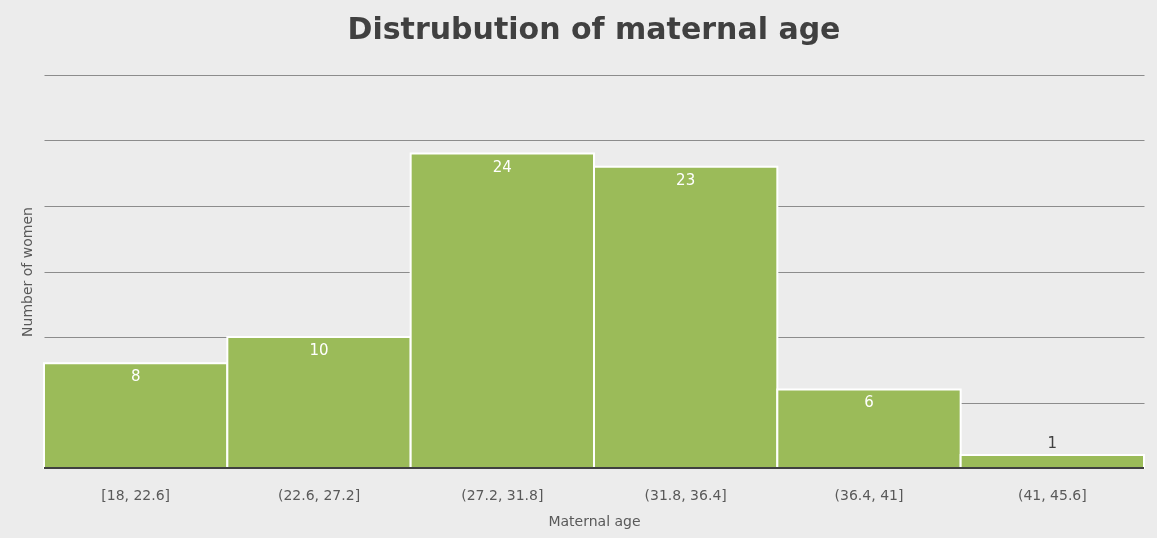 This screenshot has height=538, width=1157. What do you see at coordinates (594, 28) in the screenshot?
I see `chart-title: Distrubution of maternal age` at bounding box center [594, 28].